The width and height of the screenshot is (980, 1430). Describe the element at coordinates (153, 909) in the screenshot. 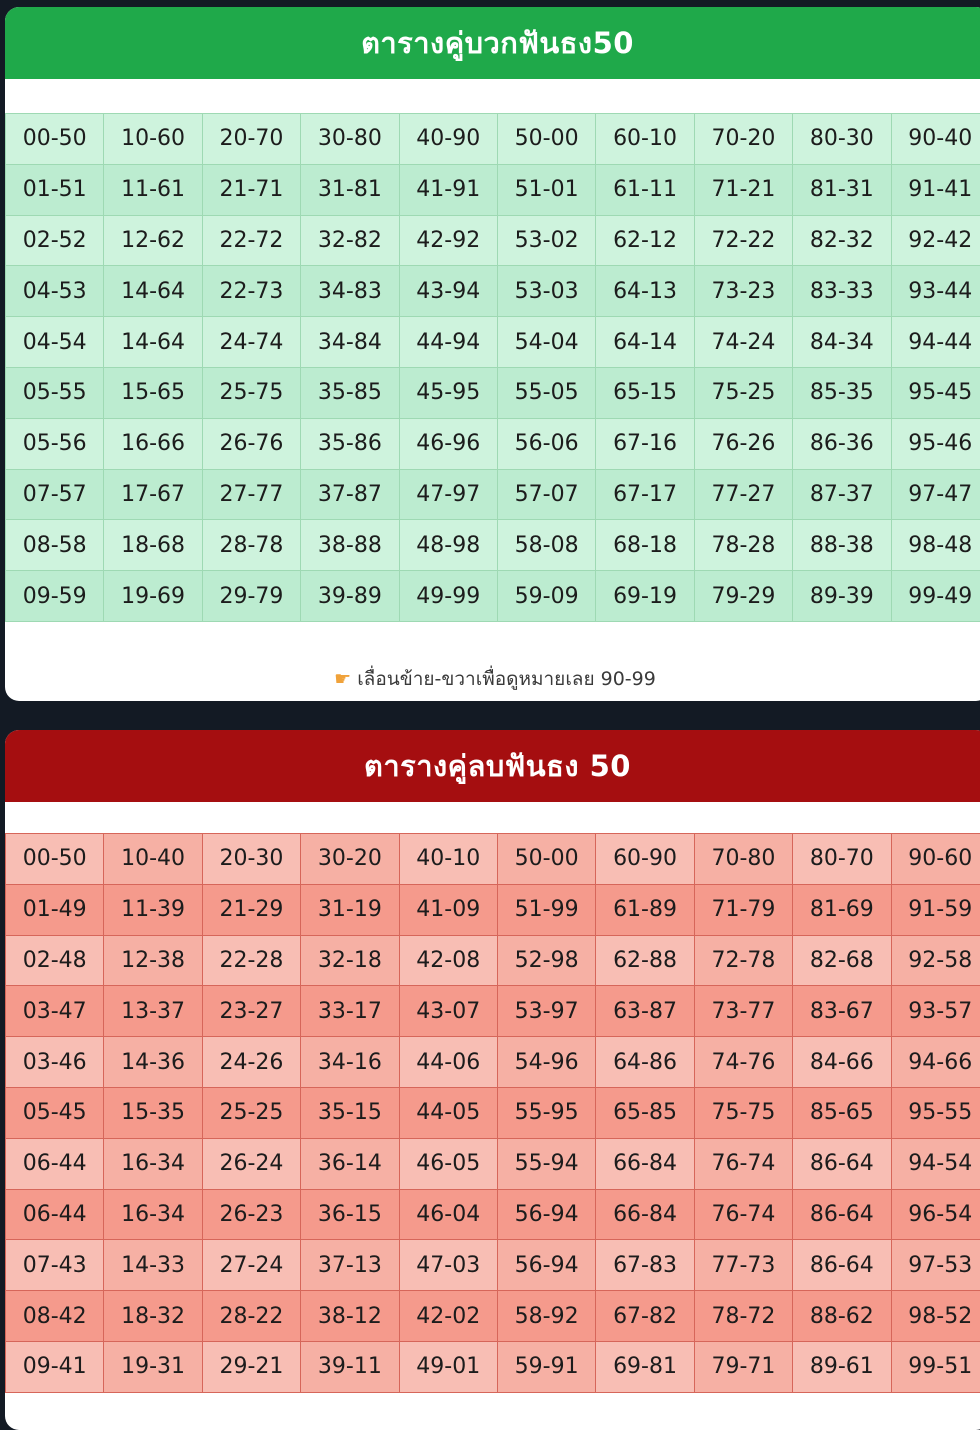

I see `number-pair-cell: 11-39` at that location.